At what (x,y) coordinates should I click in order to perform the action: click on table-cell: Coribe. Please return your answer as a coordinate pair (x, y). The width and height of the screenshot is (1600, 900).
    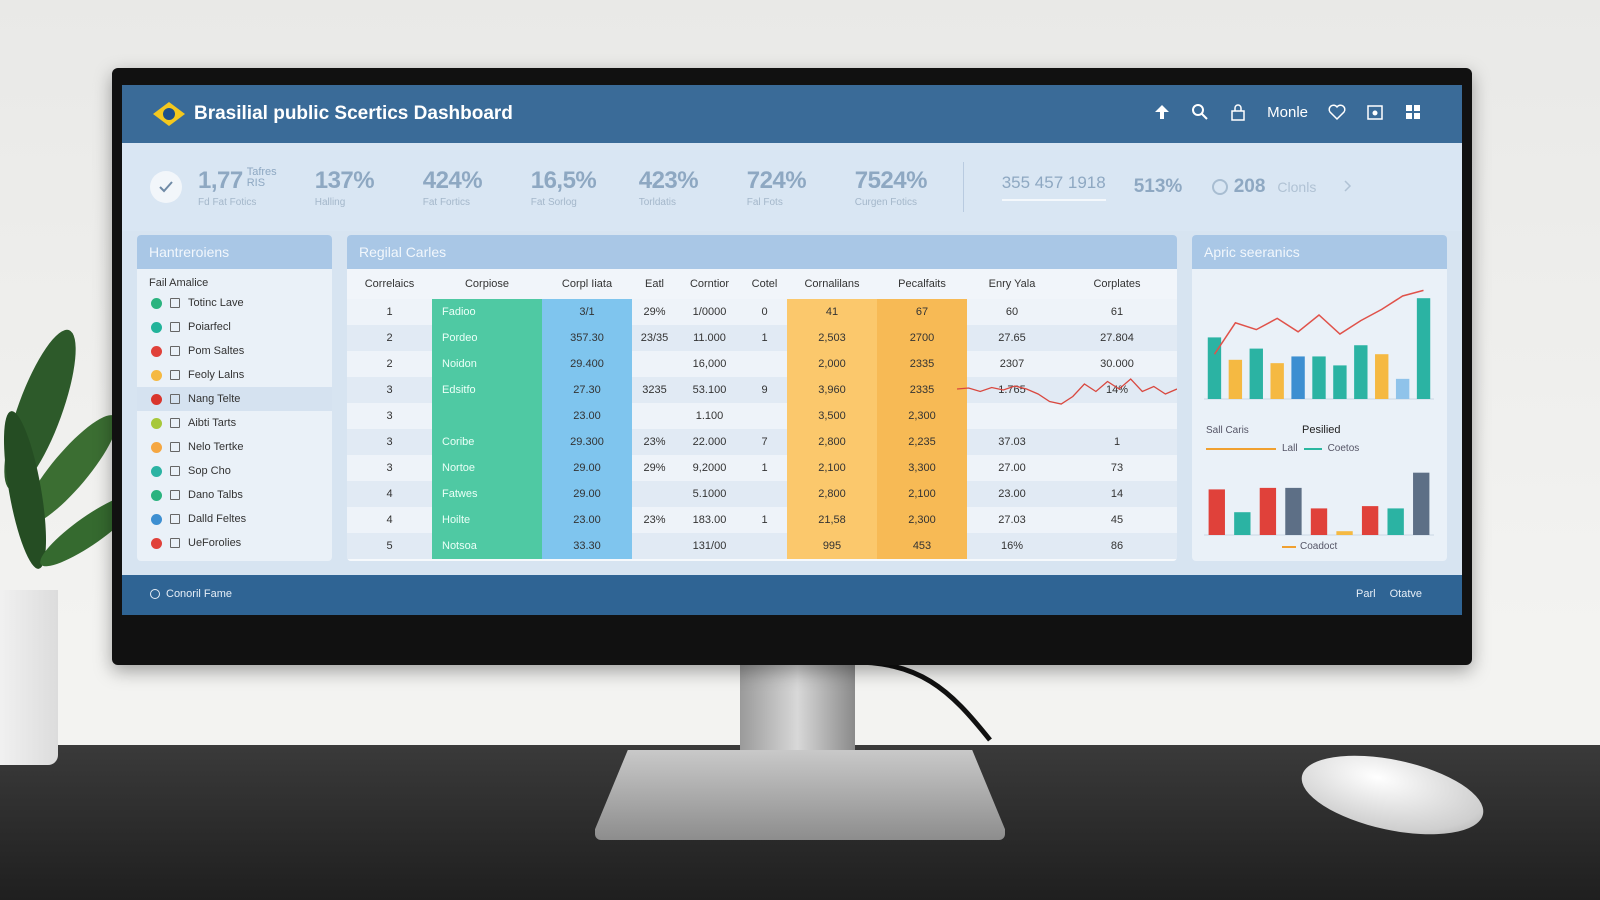
    Looking at the image, I should click on (487, 442).